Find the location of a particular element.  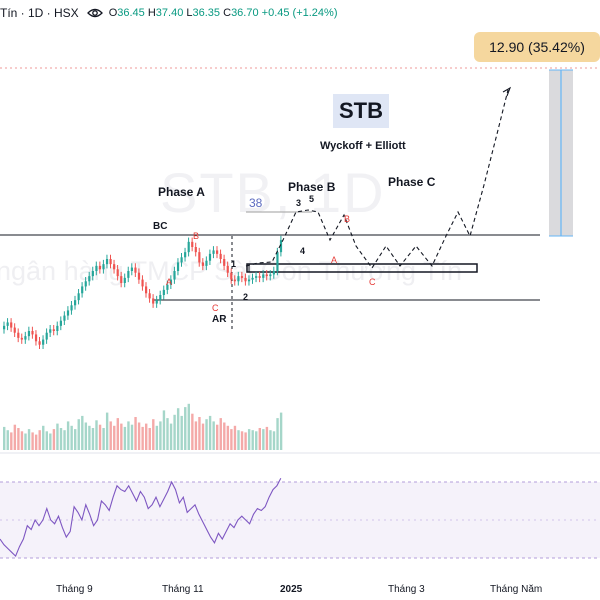

wave-label-a2: A is located at coordinates (334, 260).